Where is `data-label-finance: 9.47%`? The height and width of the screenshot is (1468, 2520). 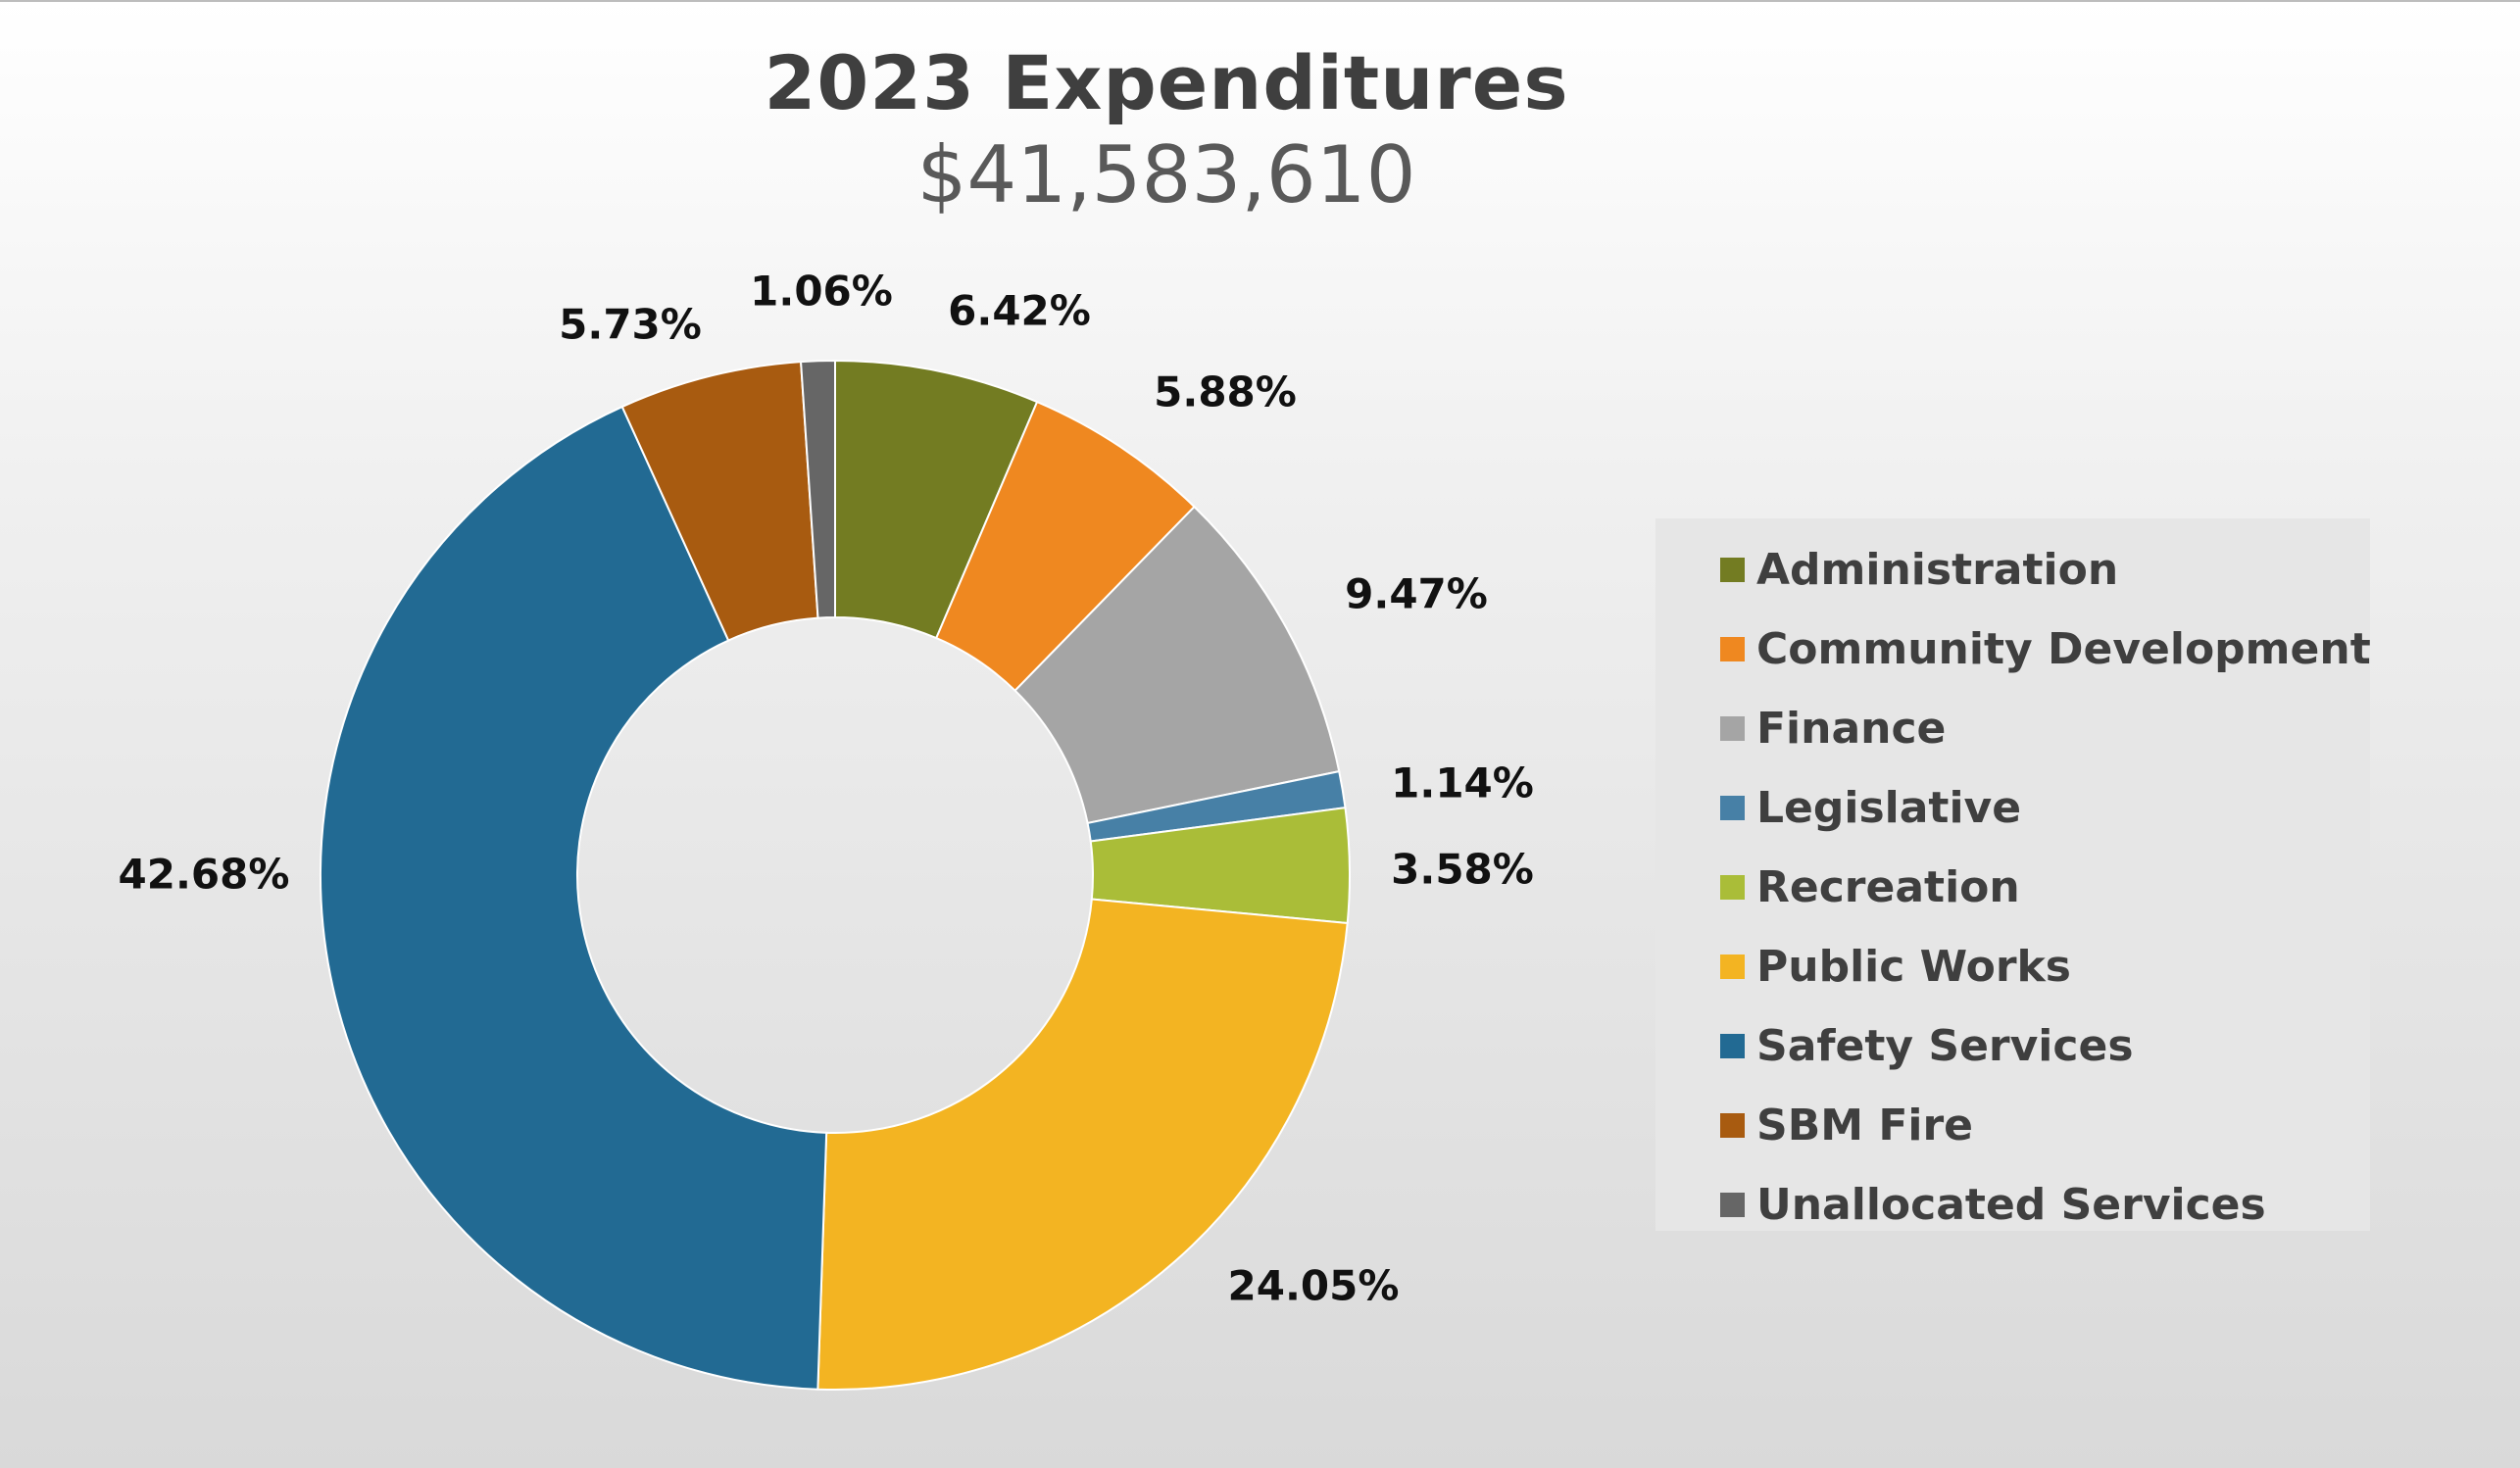 data-label-finance: 9.47% is located at coordinates (1416, 594).